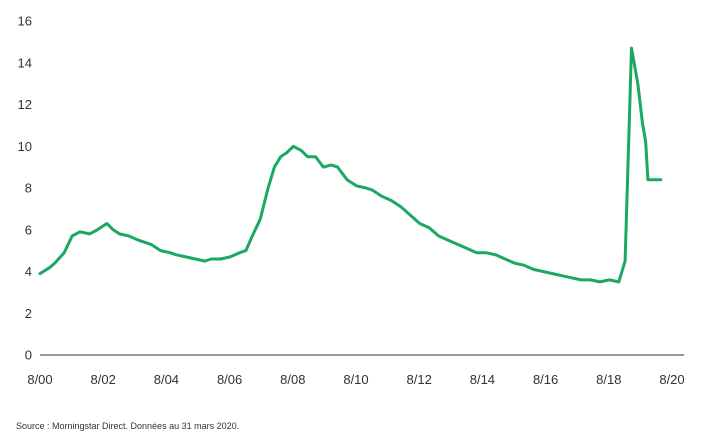  I want to click on y-tick-label: 0, so click(28, 355).